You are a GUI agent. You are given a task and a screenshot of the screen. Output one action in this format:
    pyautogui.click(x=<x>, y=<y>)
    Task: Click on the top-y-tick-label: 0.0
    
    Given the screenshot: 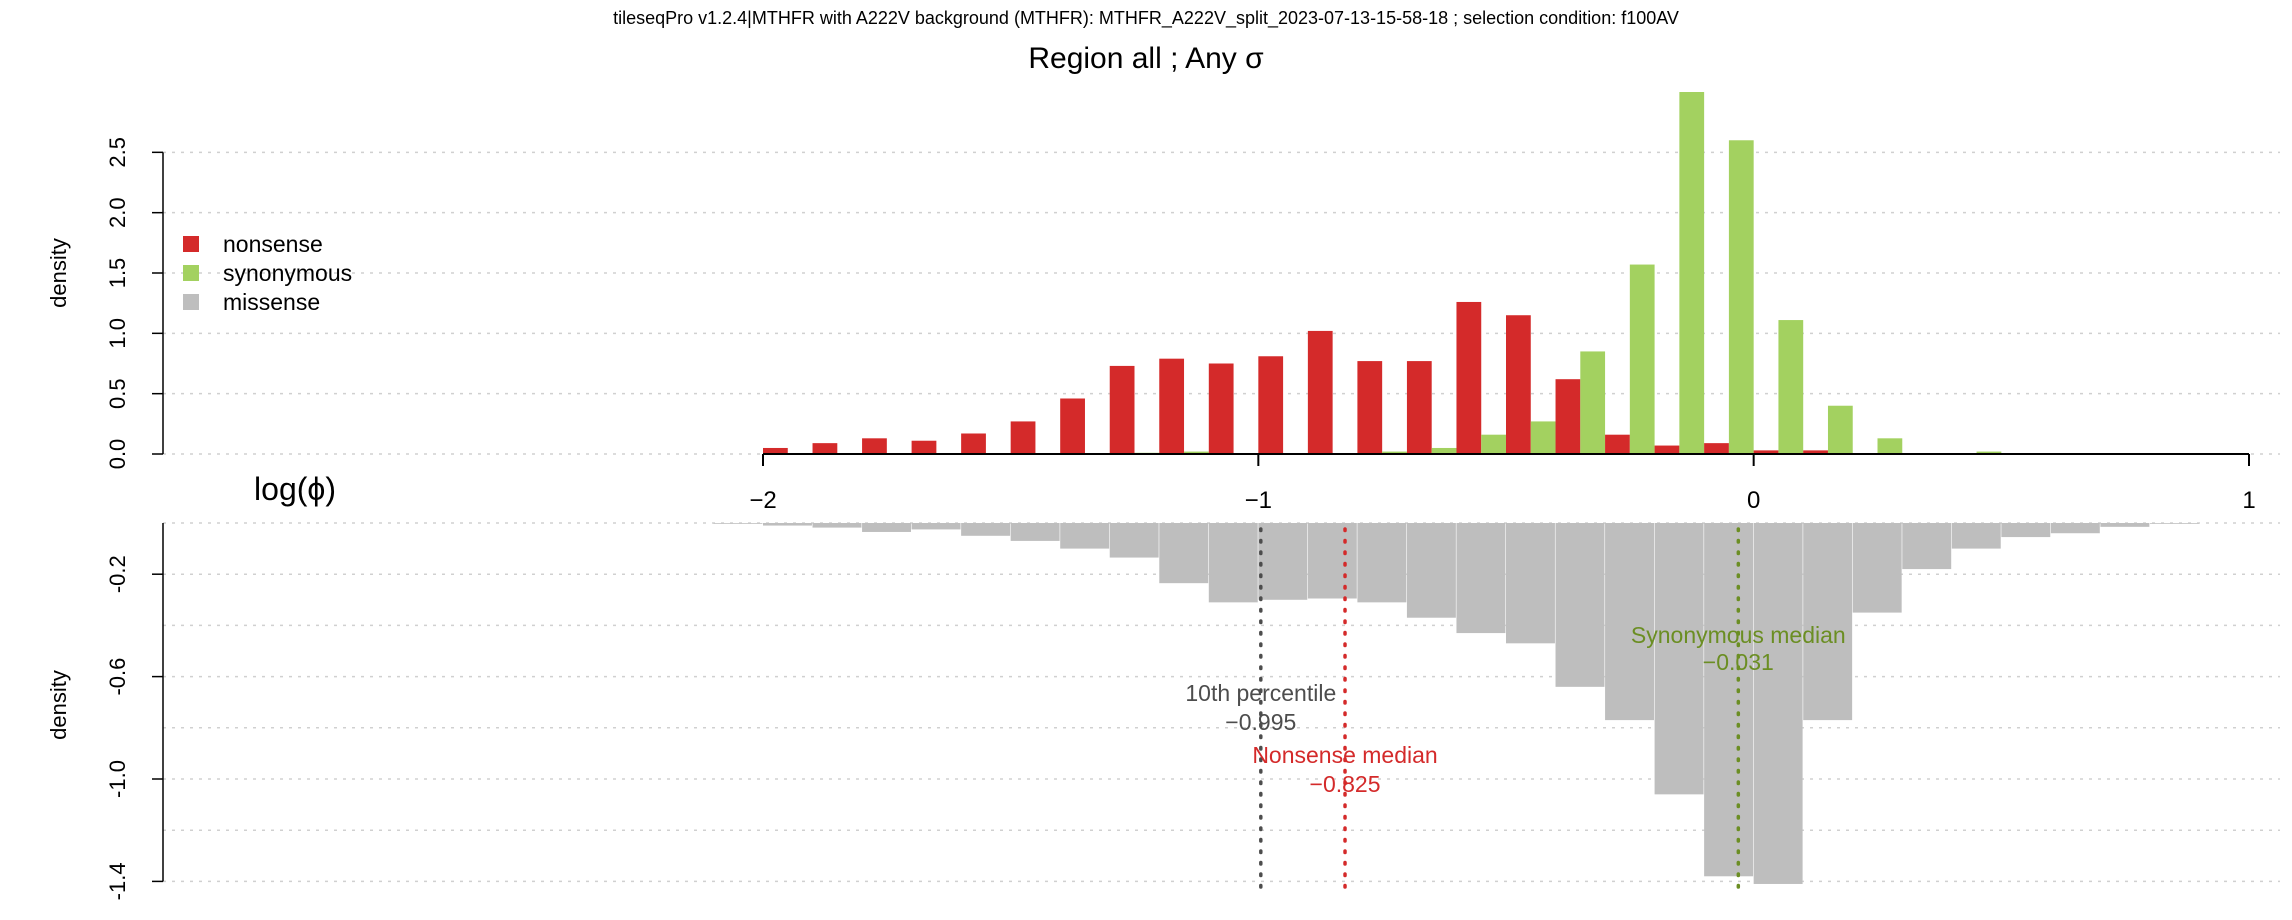 What is the action you would take?
    pyautogui.click(x=117, y=454)
    